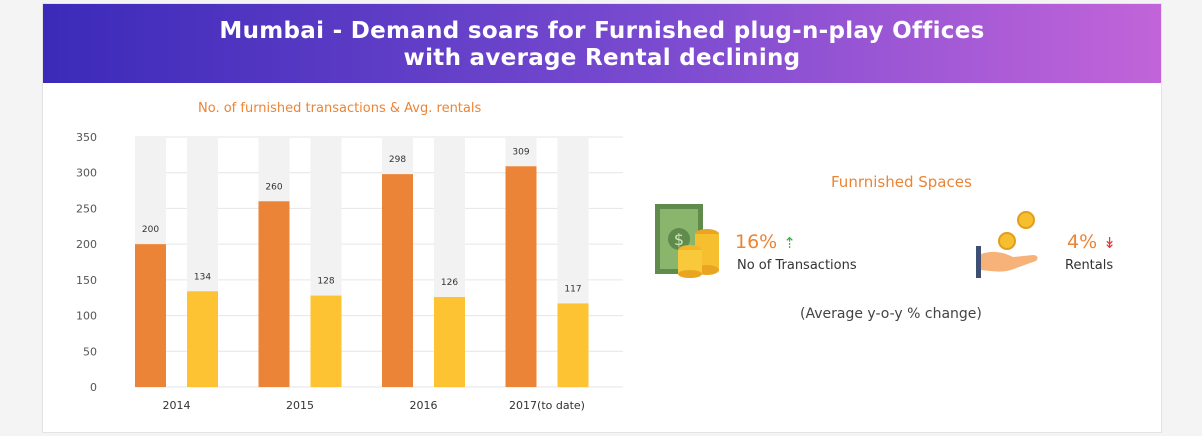 The width and height of the screenshot is (1202, 436). What do you see at coordinates (424, 405) in the screenshot?
I see `x-tick-label: 2016` at bounding box center [424, 405].